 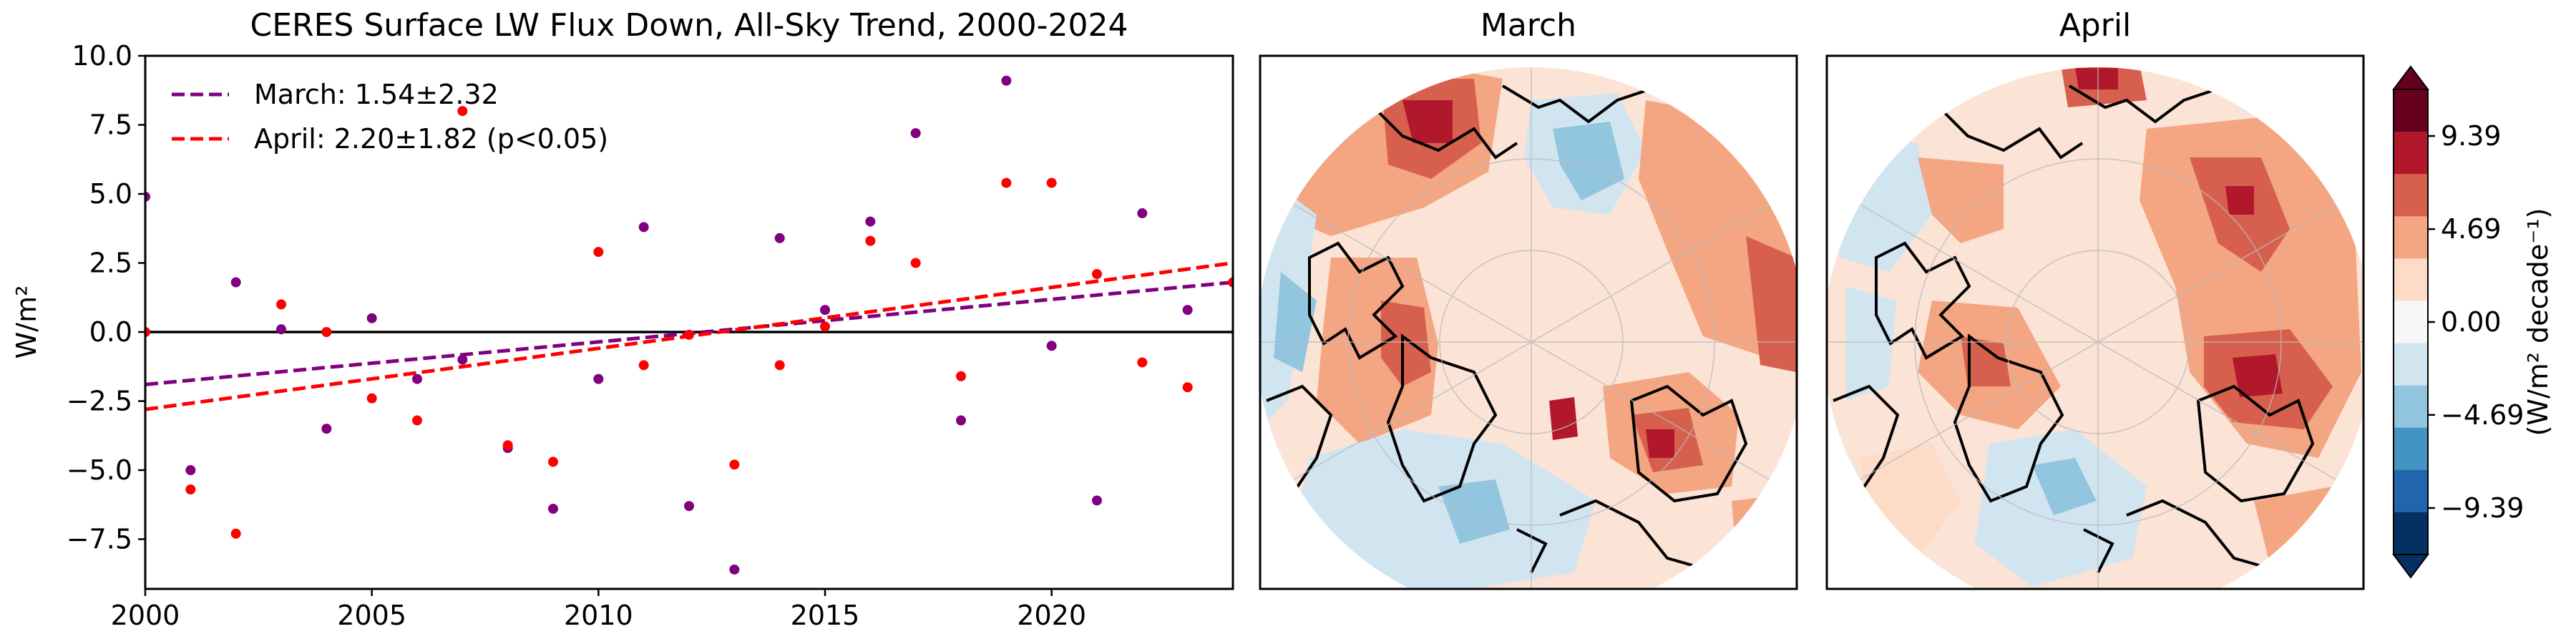 I want to click on april-map-title: April, so click(x=2095, y=25).